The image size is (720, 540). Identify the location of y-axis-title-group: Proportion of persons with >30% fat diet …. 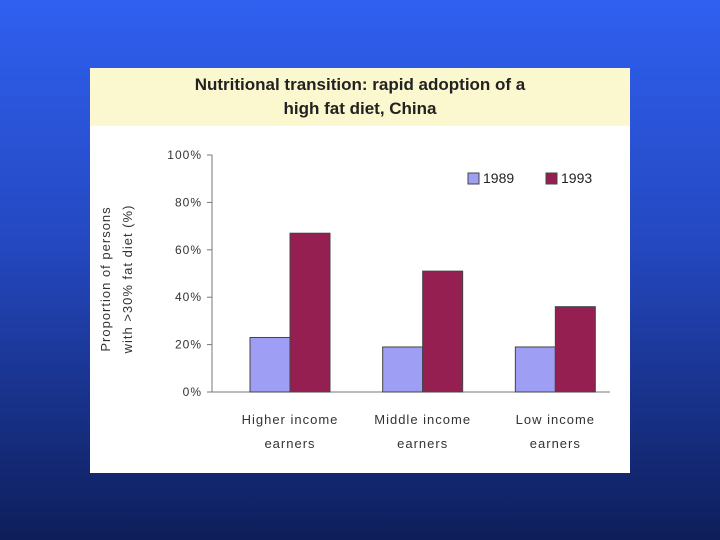
(116, 280).